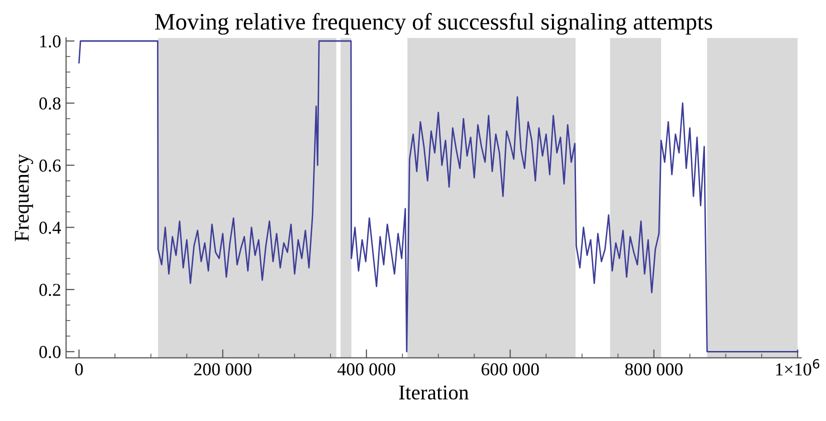 The image size is (826, 421). What do you see at coordinates (433, 23) in the screenshot?
I see `chart-title: Moving relative frequency of successful signaling attempts` at bounding box center [433, 23].